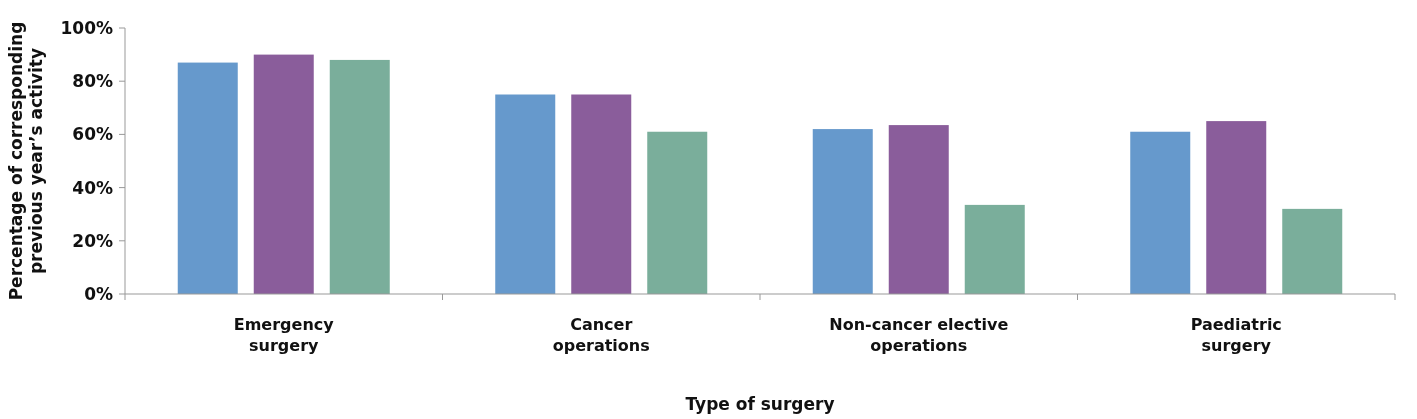 The image size is (1417, 419). I want to click on y-axis-title: Percentage of corresponding previous year’s activity, so click(26, 161).